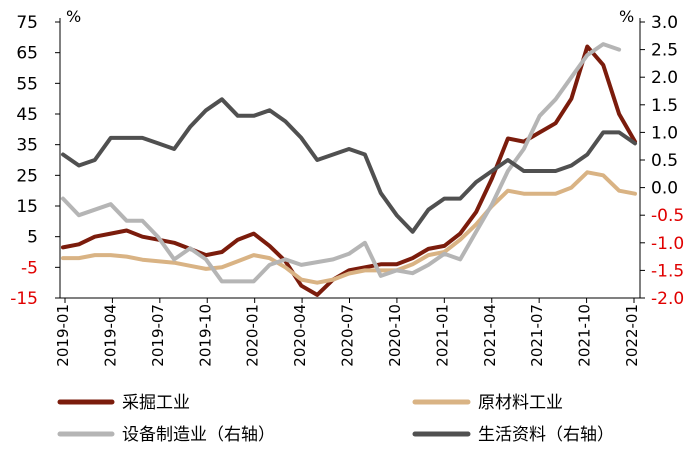 Image resolution: width=700 pixels, height=455 pixels. What do you see at coordinates (27, 23) in the screenshot?
I see `left-tick-label: 75` at bounding box center [27, 23].